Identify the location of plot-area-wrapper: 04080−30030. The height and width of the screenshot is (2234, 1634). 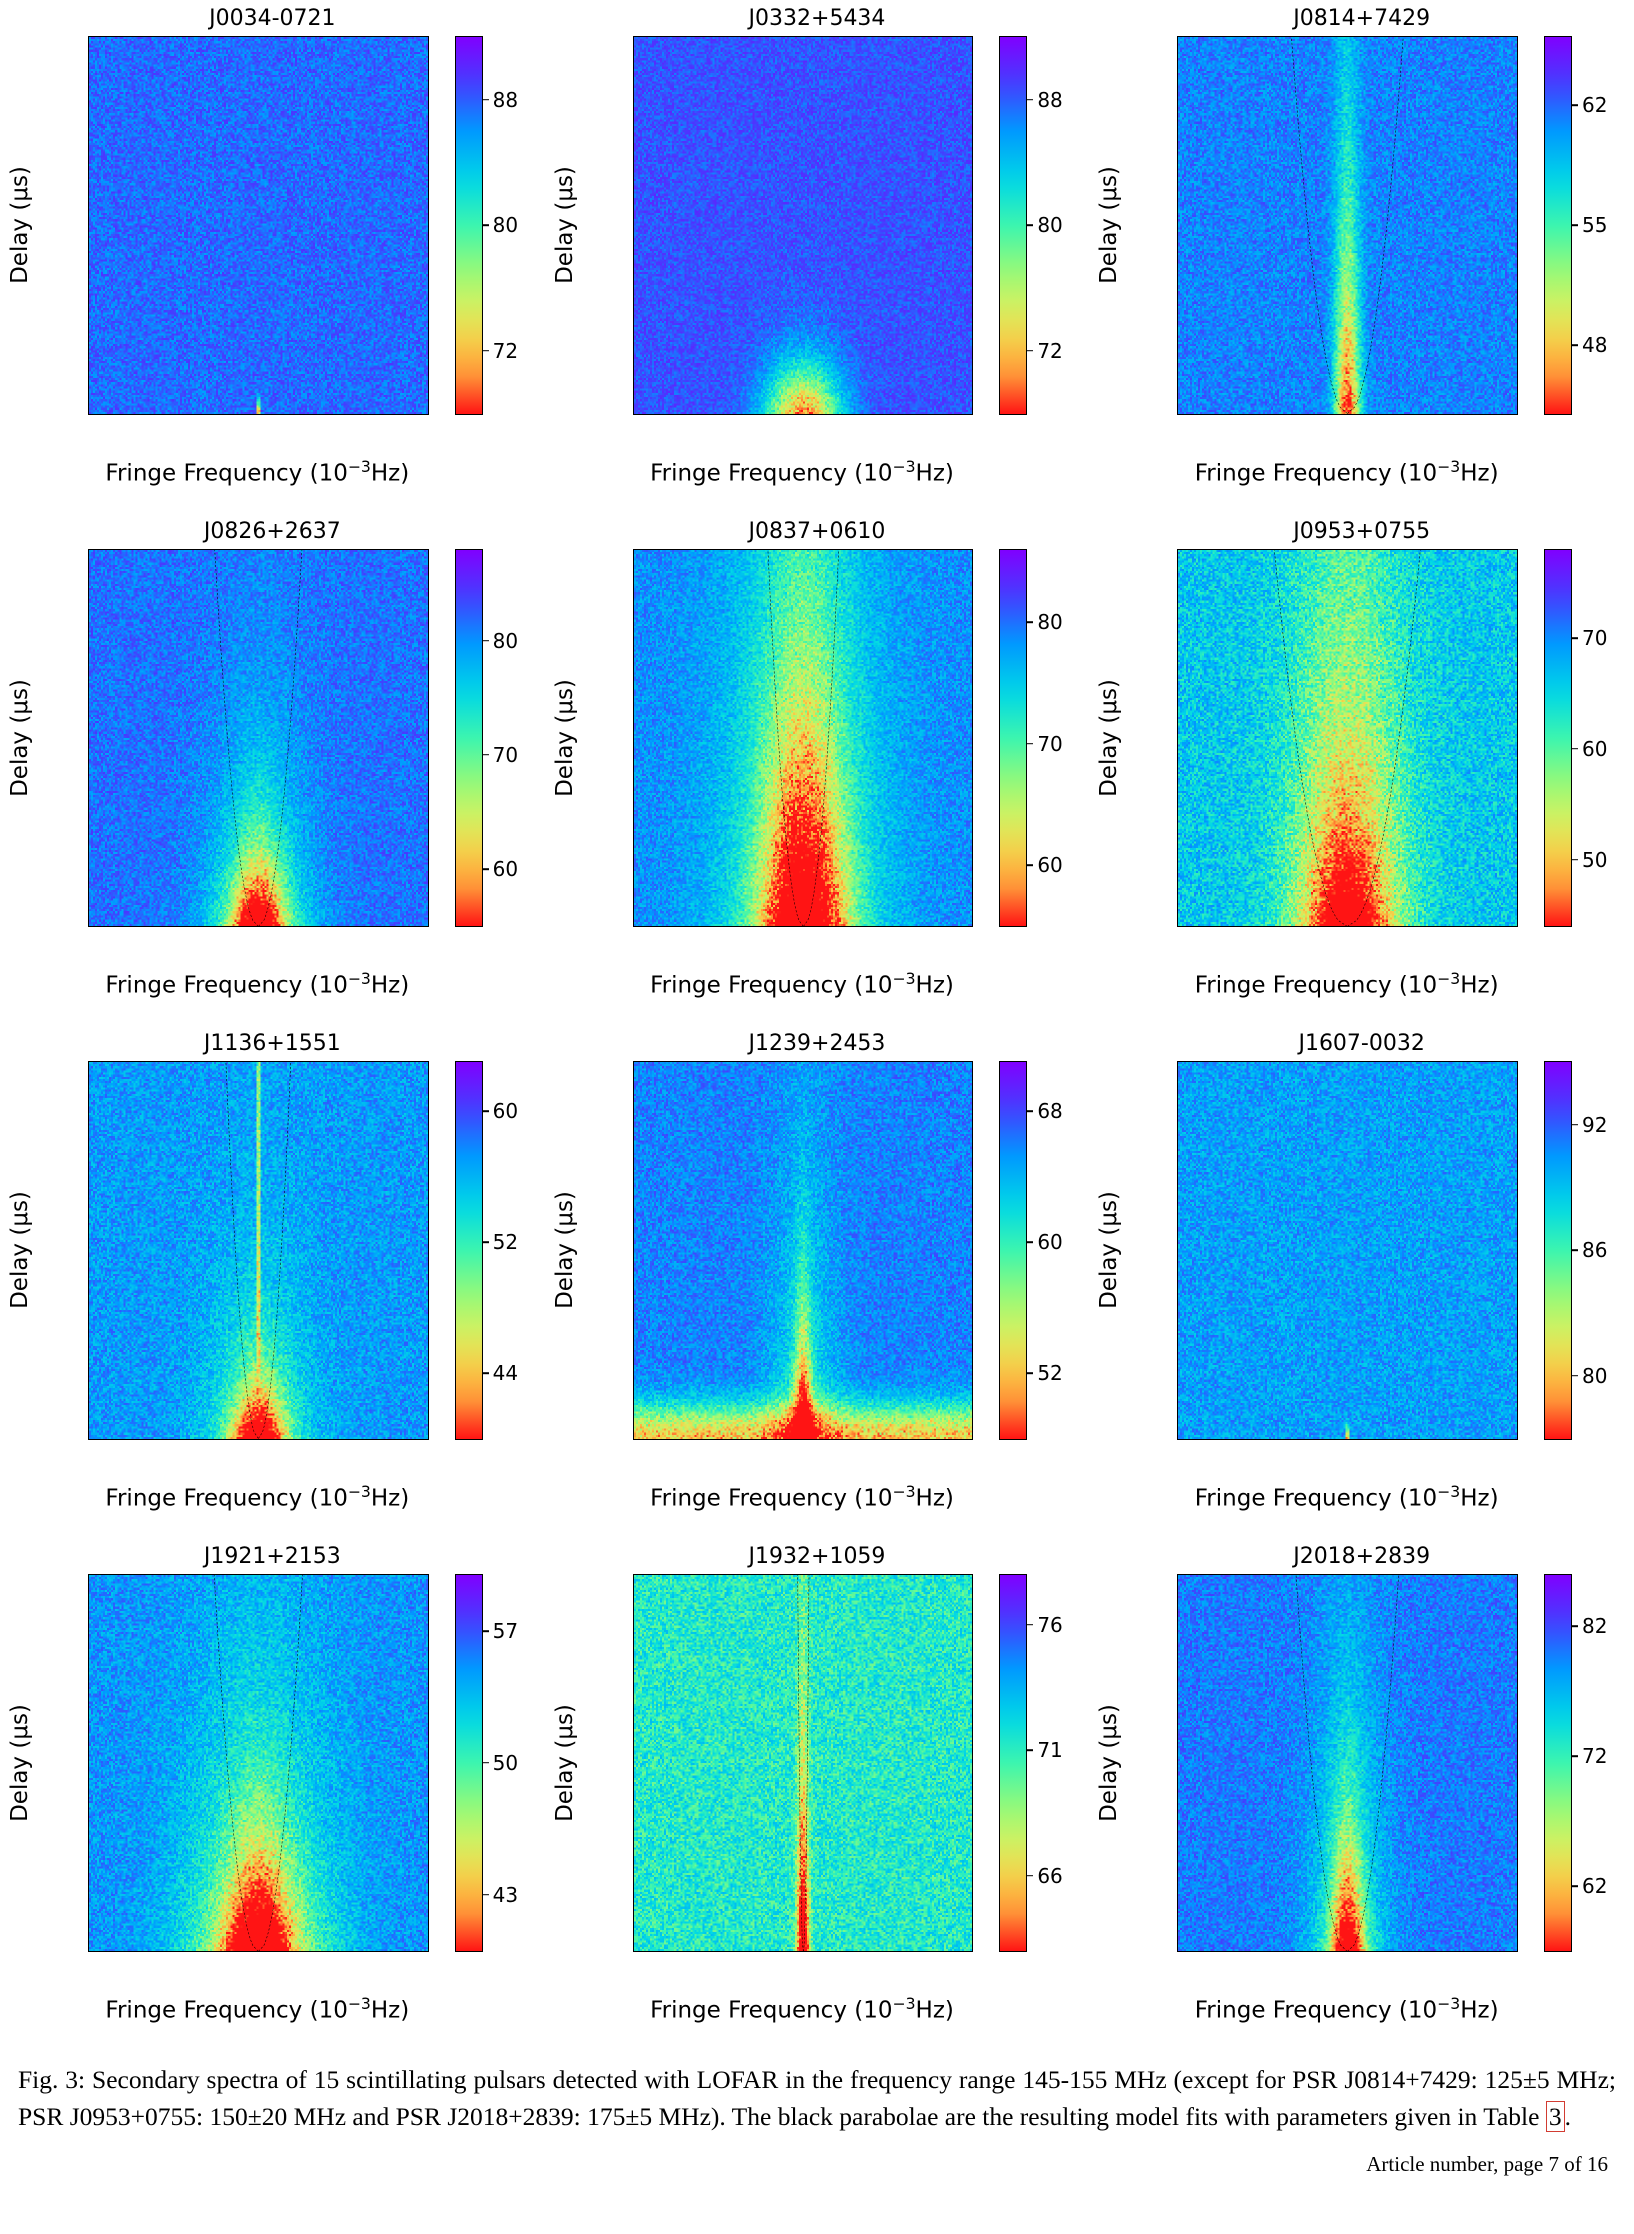
(258, 1762).